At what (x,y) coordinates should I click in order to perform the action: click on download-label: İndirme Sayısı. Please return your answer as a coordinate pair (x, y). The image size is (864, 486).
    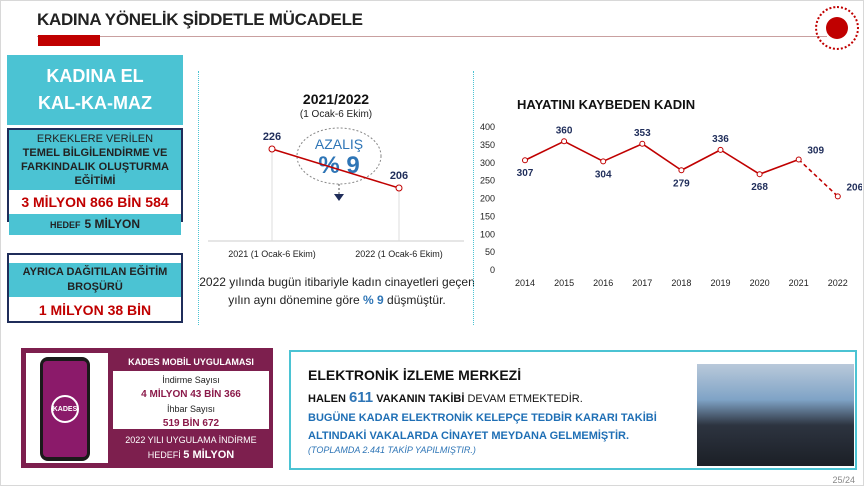
    Looking at the image, I should click on (191, 380).